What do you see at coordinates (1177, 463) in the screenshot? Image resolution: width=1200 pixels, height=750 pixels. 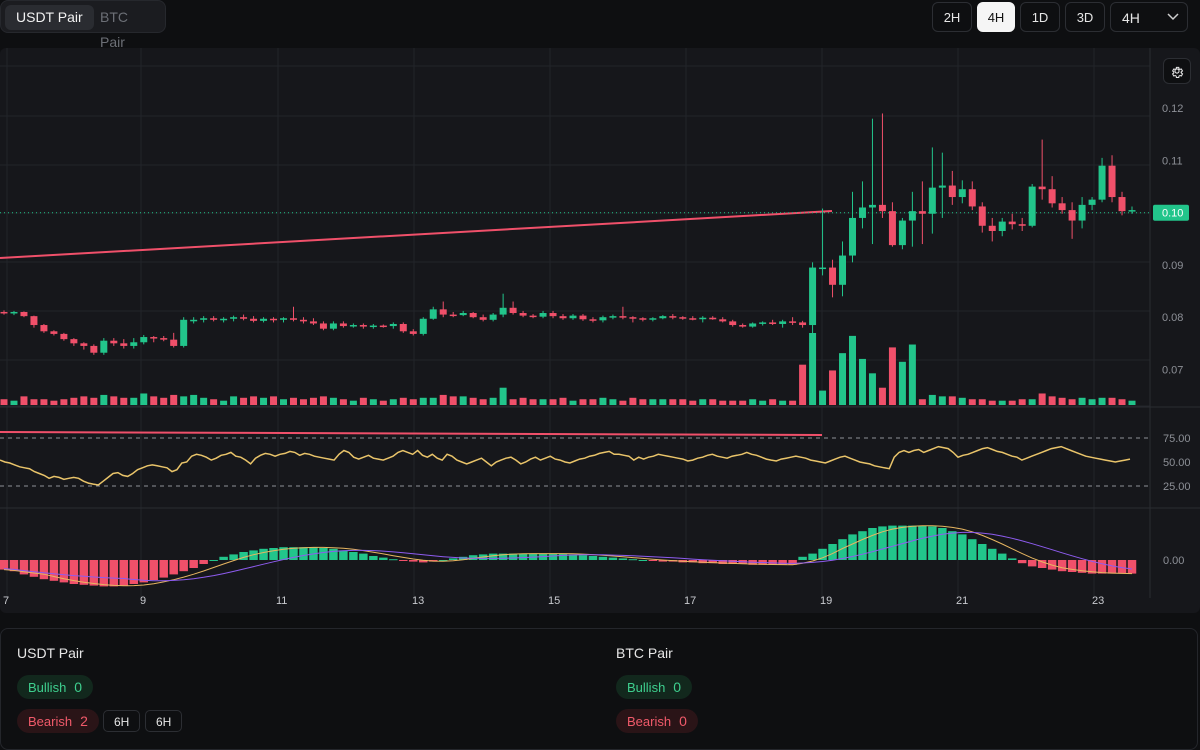 I see `rsi-tick-label: 50.00` at bounding box center [1177, 463].